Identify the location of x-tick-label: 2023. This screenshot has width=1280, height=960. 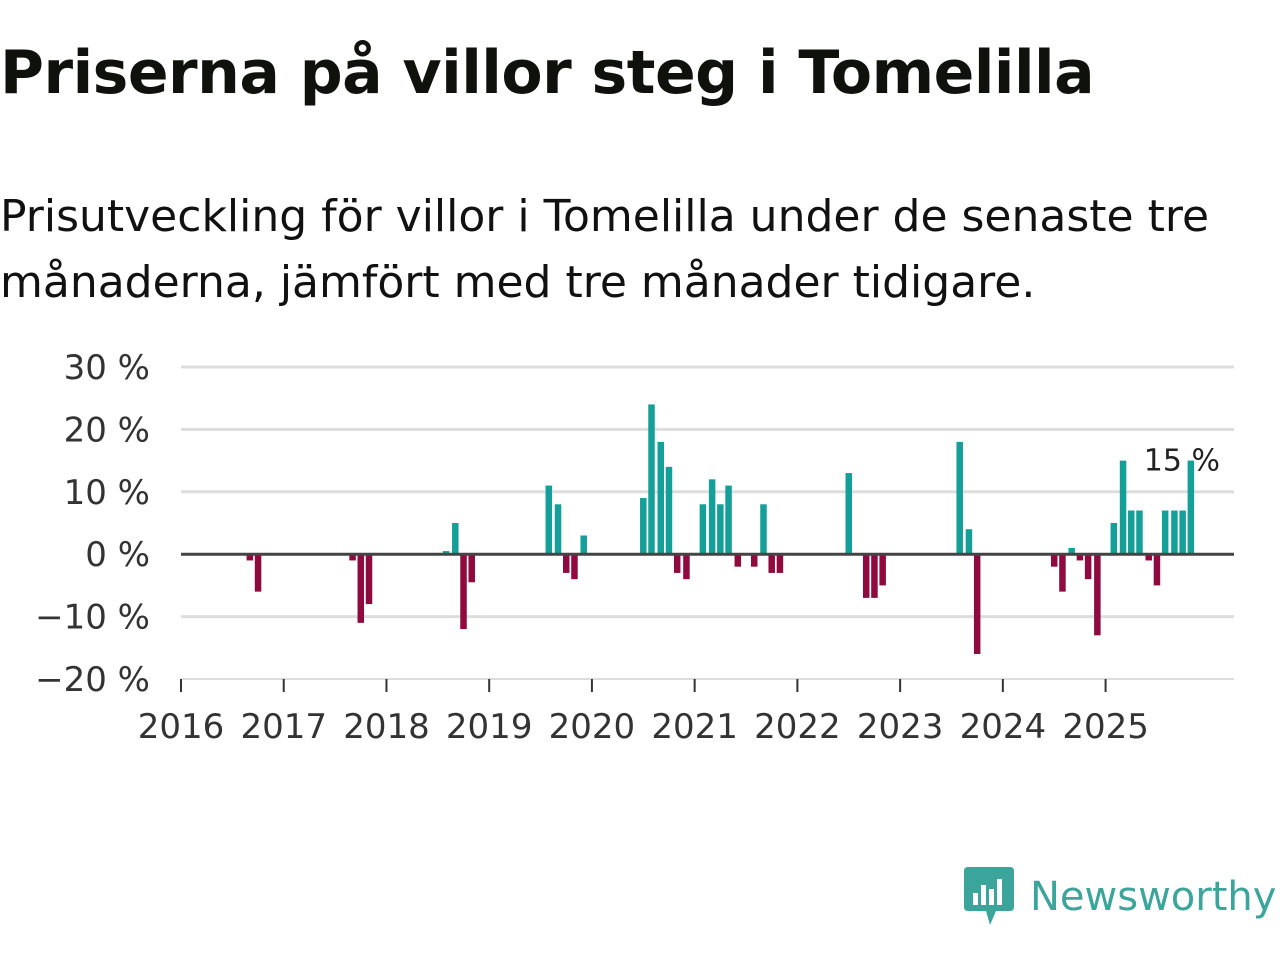
(900, 727).